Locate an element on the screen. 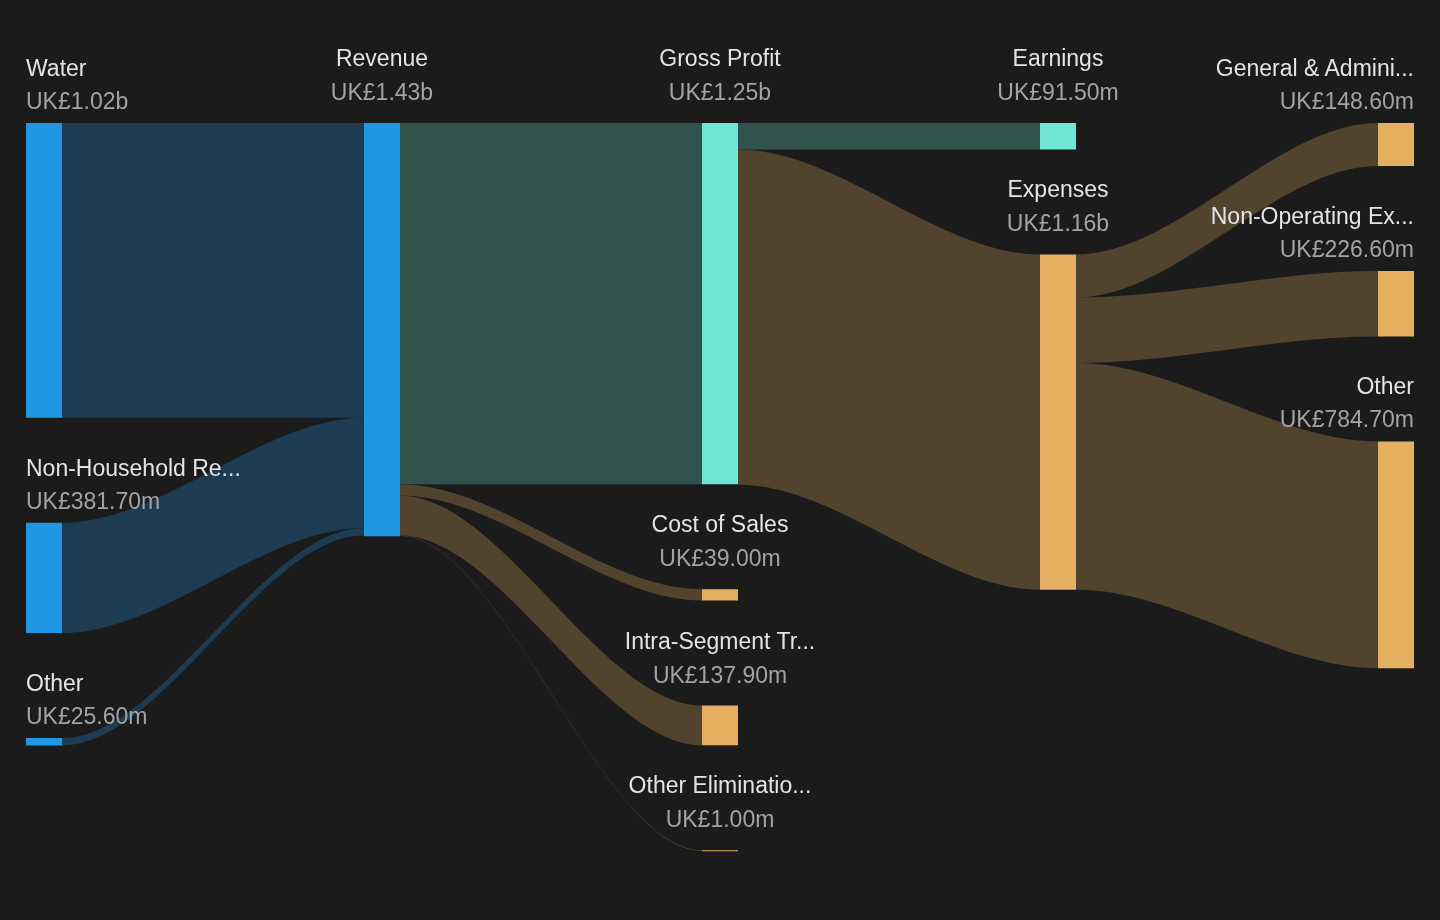 The height and width of the screenshot is (920, 1440). category-label: Water is located at coordinates (56, 68).